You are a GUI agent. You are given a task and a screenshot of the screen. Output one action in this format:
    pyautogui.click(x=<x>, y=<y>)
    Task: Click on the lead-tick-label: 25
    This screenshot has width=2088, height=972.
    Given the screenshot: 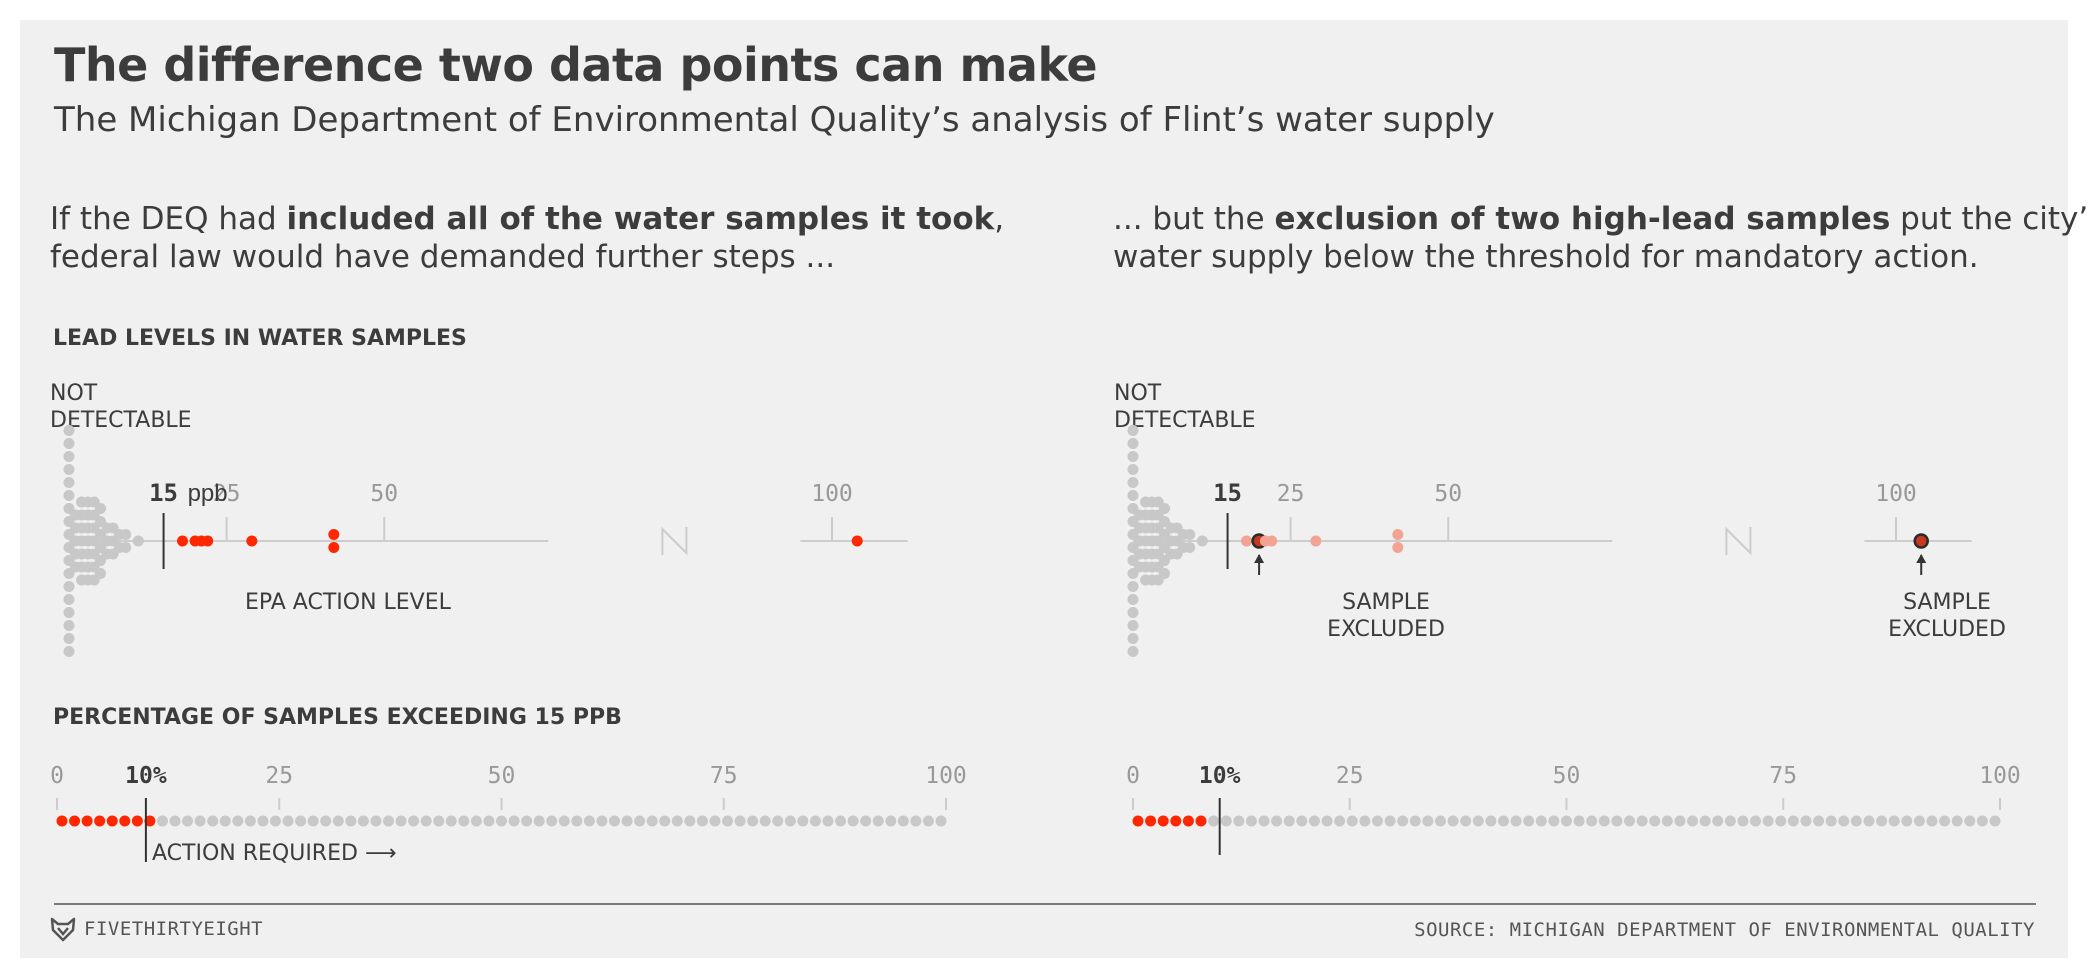 What is the action you would take?
    pyautogui.click(x=1291, y=494)
    